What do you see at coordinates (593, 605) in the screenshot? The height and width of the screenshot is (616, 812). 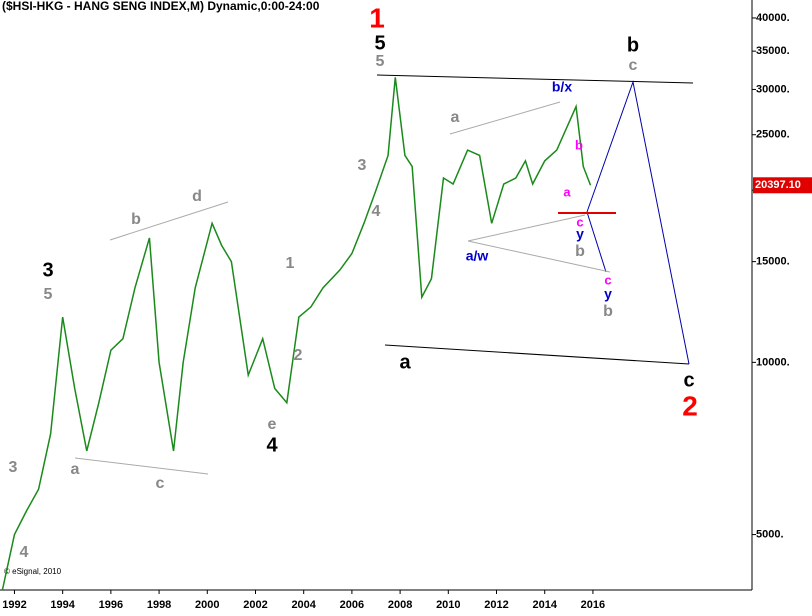 I see `x-tick-label: 2016` at bounding box center [593, 605].